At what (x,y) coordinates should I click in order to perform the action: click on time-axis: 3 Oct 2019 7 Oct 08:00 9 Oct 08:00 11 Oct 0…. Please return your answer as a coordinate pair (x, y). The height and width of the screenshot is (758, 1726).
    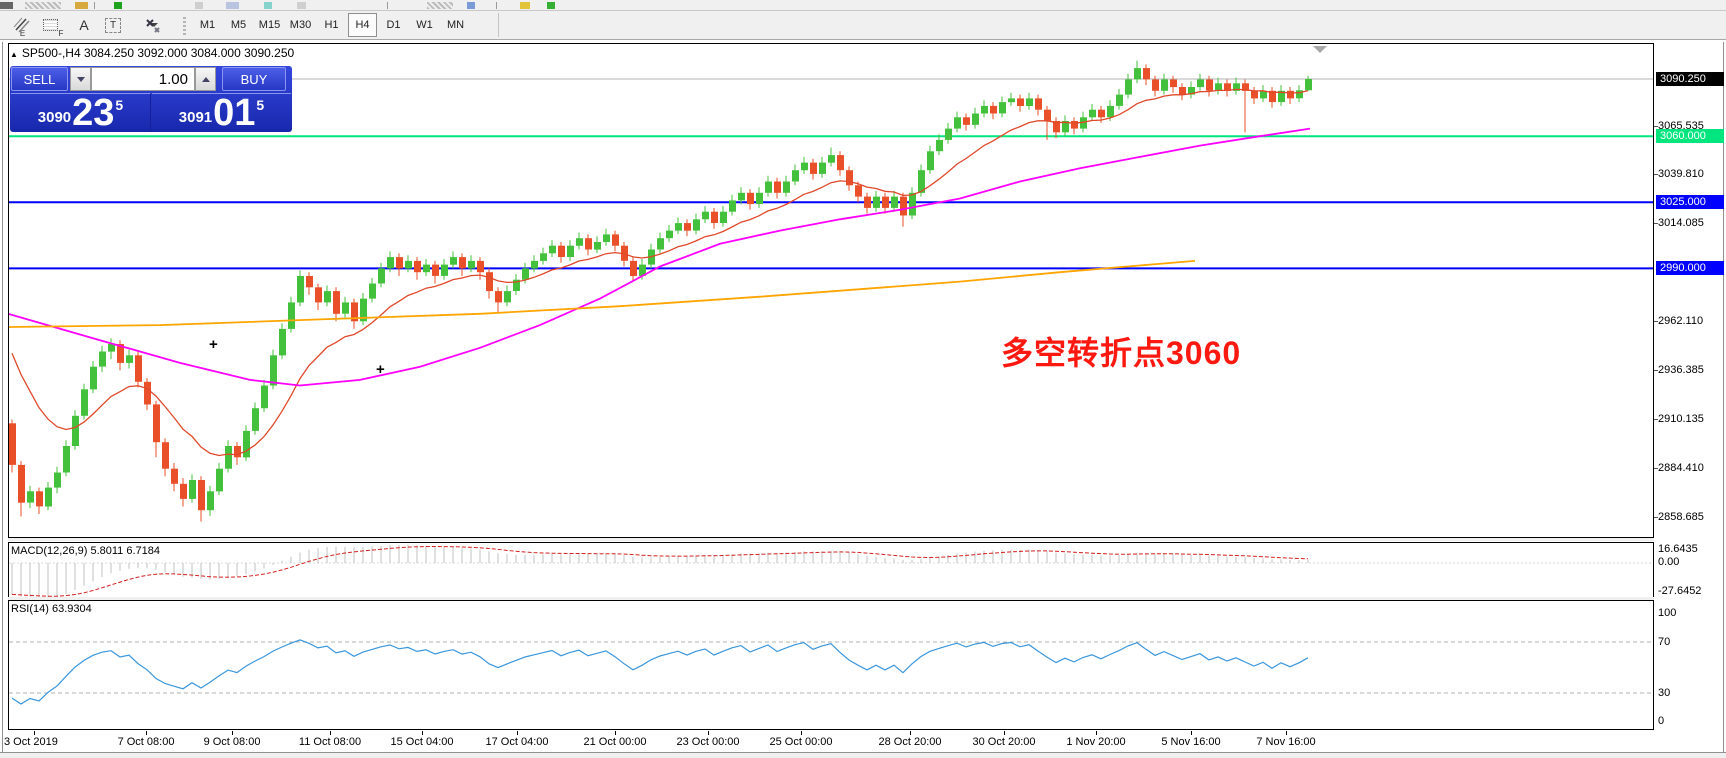
    Looking at the image, I should click on (829, 741).